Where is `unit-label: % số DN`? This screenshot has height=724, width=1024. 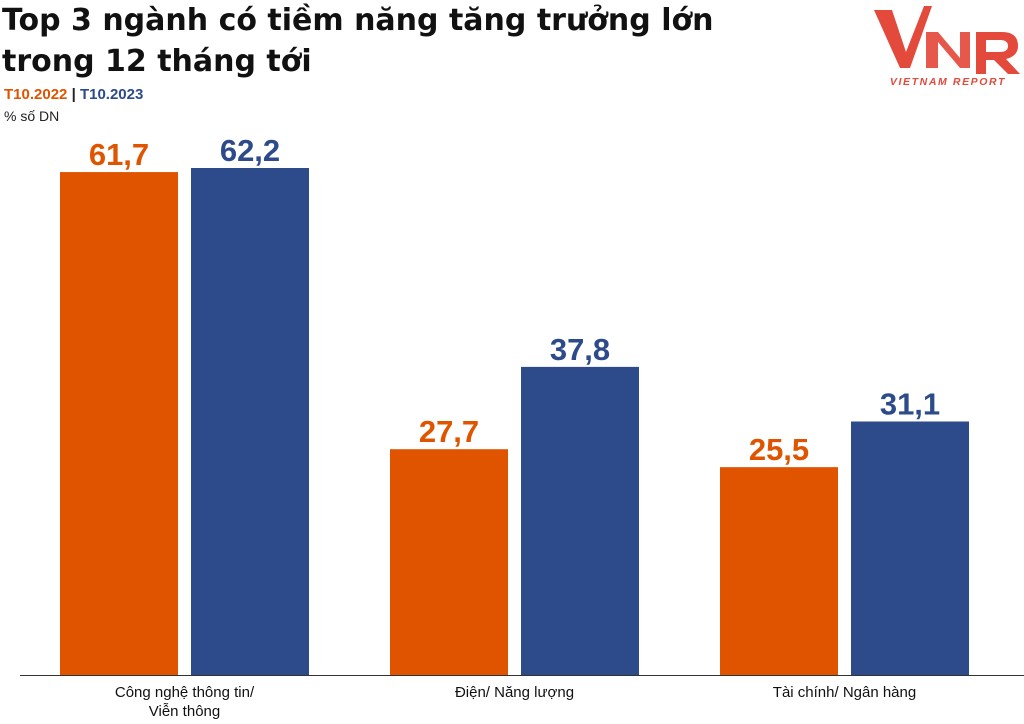
unit-label: % số DN is located at coordinates (32, 116).